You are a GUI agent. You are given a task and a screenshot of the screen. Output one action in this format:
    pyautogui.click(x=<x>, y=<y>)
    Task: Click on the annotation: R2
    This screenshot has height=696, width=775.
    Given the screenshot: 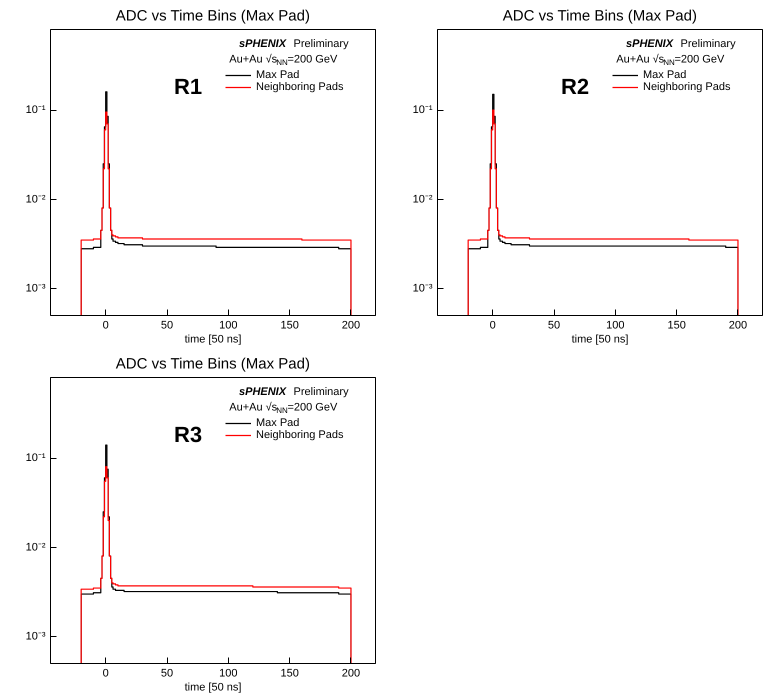 What is the action you would take?
    pyautogui.click(x=575, y=87)
    